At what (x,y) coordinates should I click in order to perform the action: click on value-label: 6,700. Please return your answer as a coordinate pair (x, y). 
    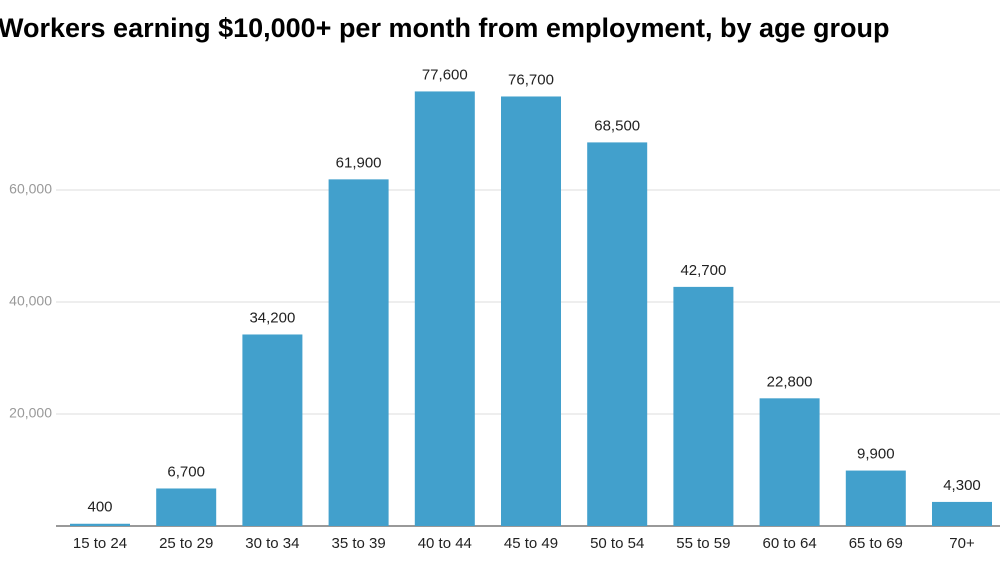
    Looking at the image, I should click on (186, 471).